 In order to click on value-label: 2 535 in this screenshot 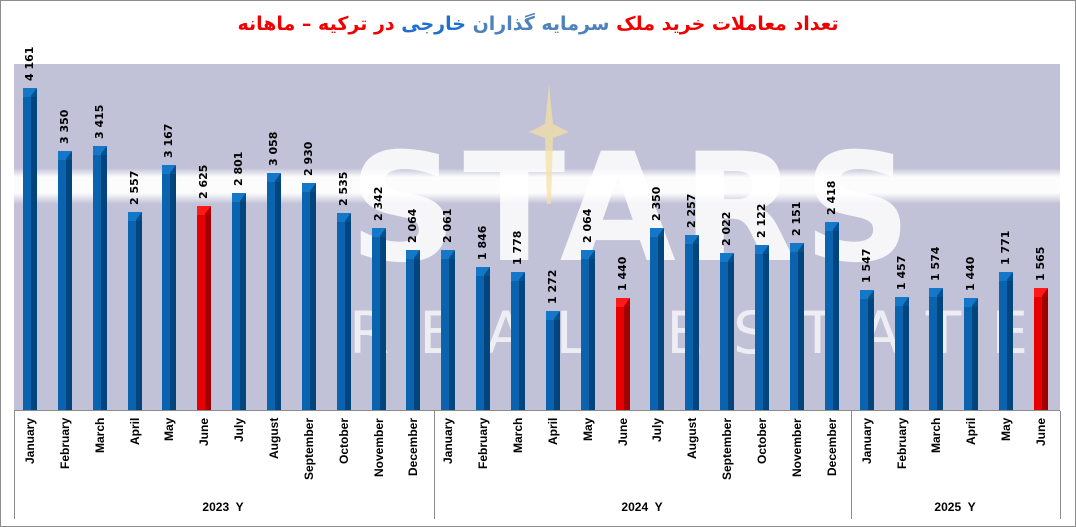, I will do `click(343, 188)`.